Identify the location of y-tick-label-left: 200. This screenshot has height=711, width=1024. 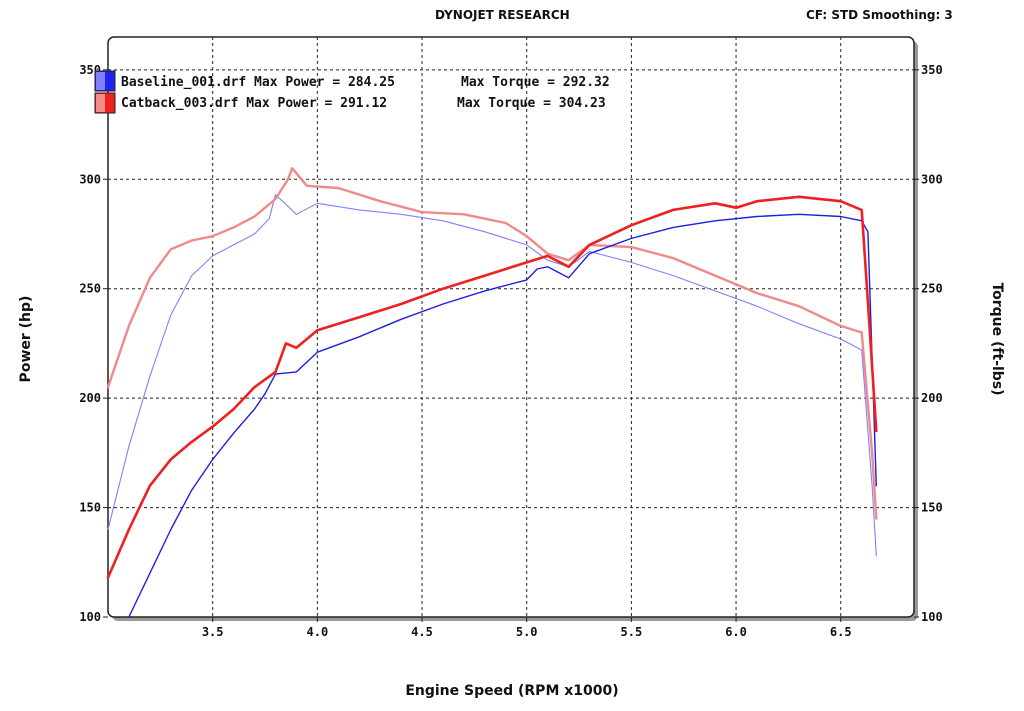
(90, 398).